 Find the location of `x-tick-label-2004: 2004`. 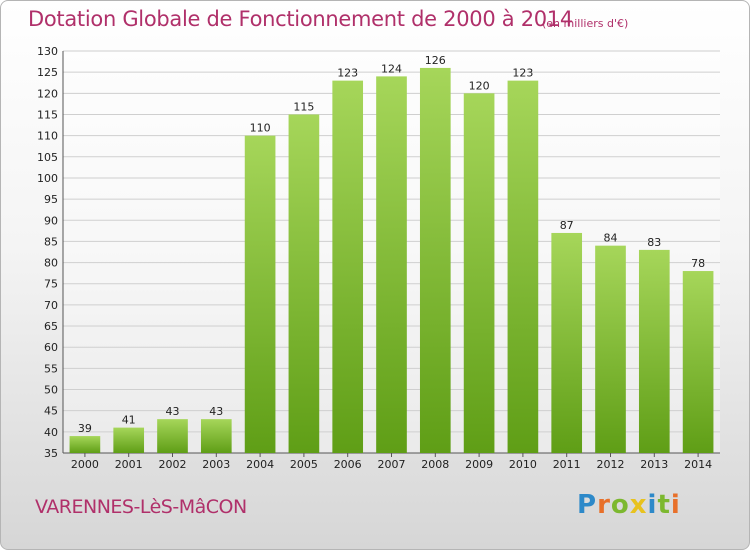

x-tick-label-2004: 2004 is located at coordinates (260, 464).